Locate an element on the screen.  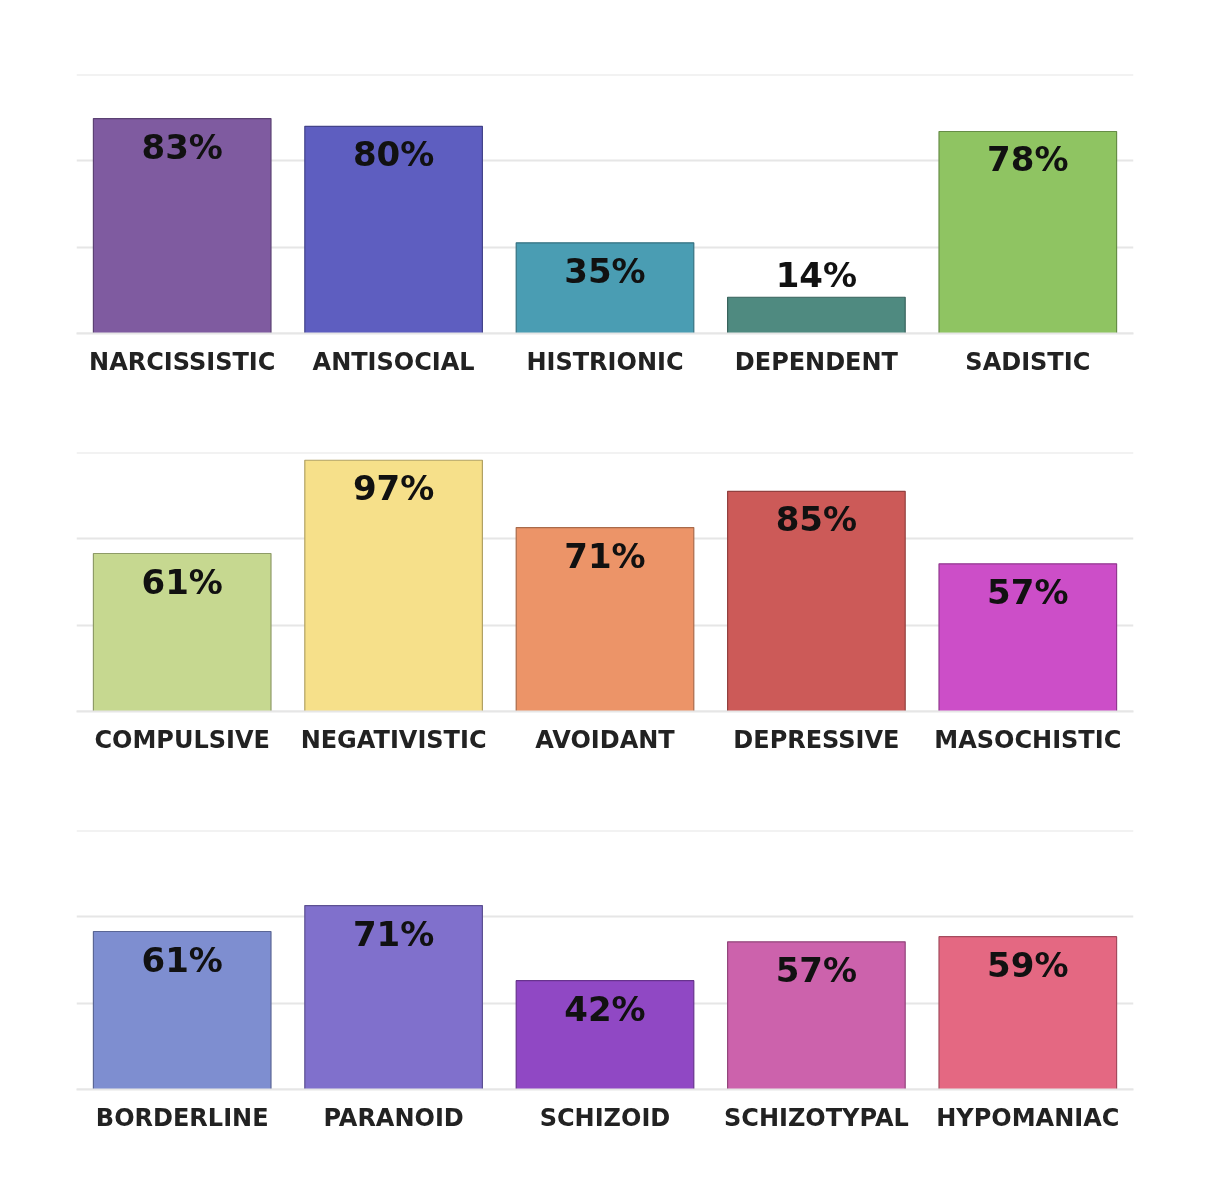
data-label: 35% is located at coordinates (605, 270).